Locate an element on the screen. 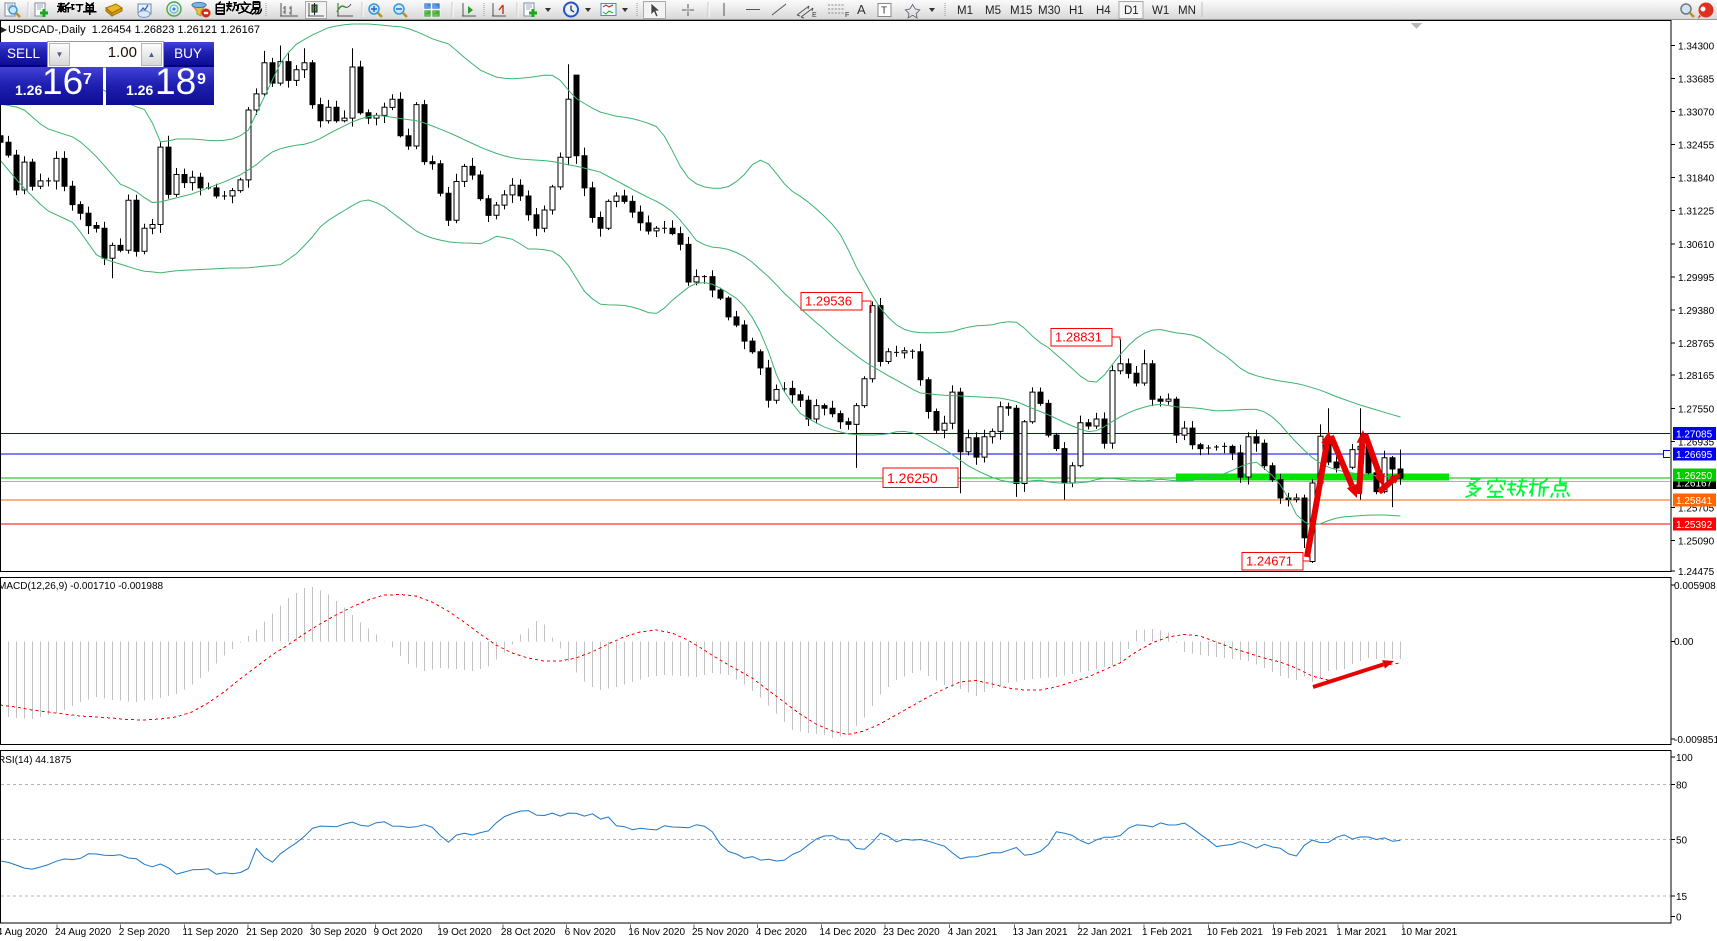 The height and width of the screenshot is (941, 1717). svg-text: 1.28765 is located at coordinates (1696, 344).